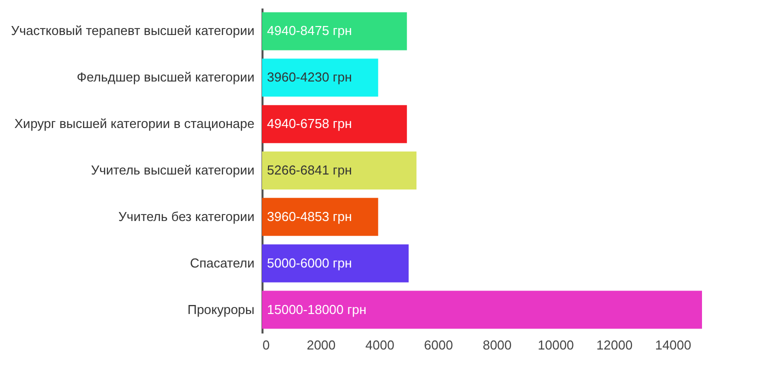 This screenshot has height=377, width=775. Describe the element at coordinates (438, 345) in the screenshot. I see `x-tick-label: 6000` at that location.